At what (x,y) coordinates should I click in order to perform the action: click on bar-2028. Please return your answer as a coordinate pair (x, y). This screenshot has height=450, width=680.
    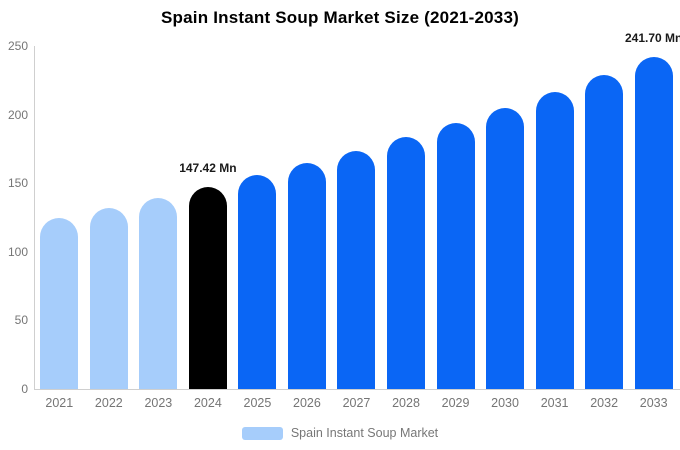
    Looking at the image, I should click on (406, 262).